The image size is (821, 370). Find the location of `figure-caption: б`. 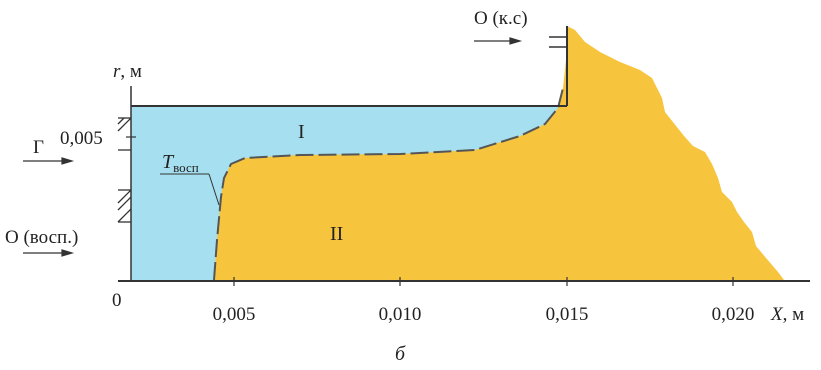

figure-caption: б is located at coordinates (400, 354).